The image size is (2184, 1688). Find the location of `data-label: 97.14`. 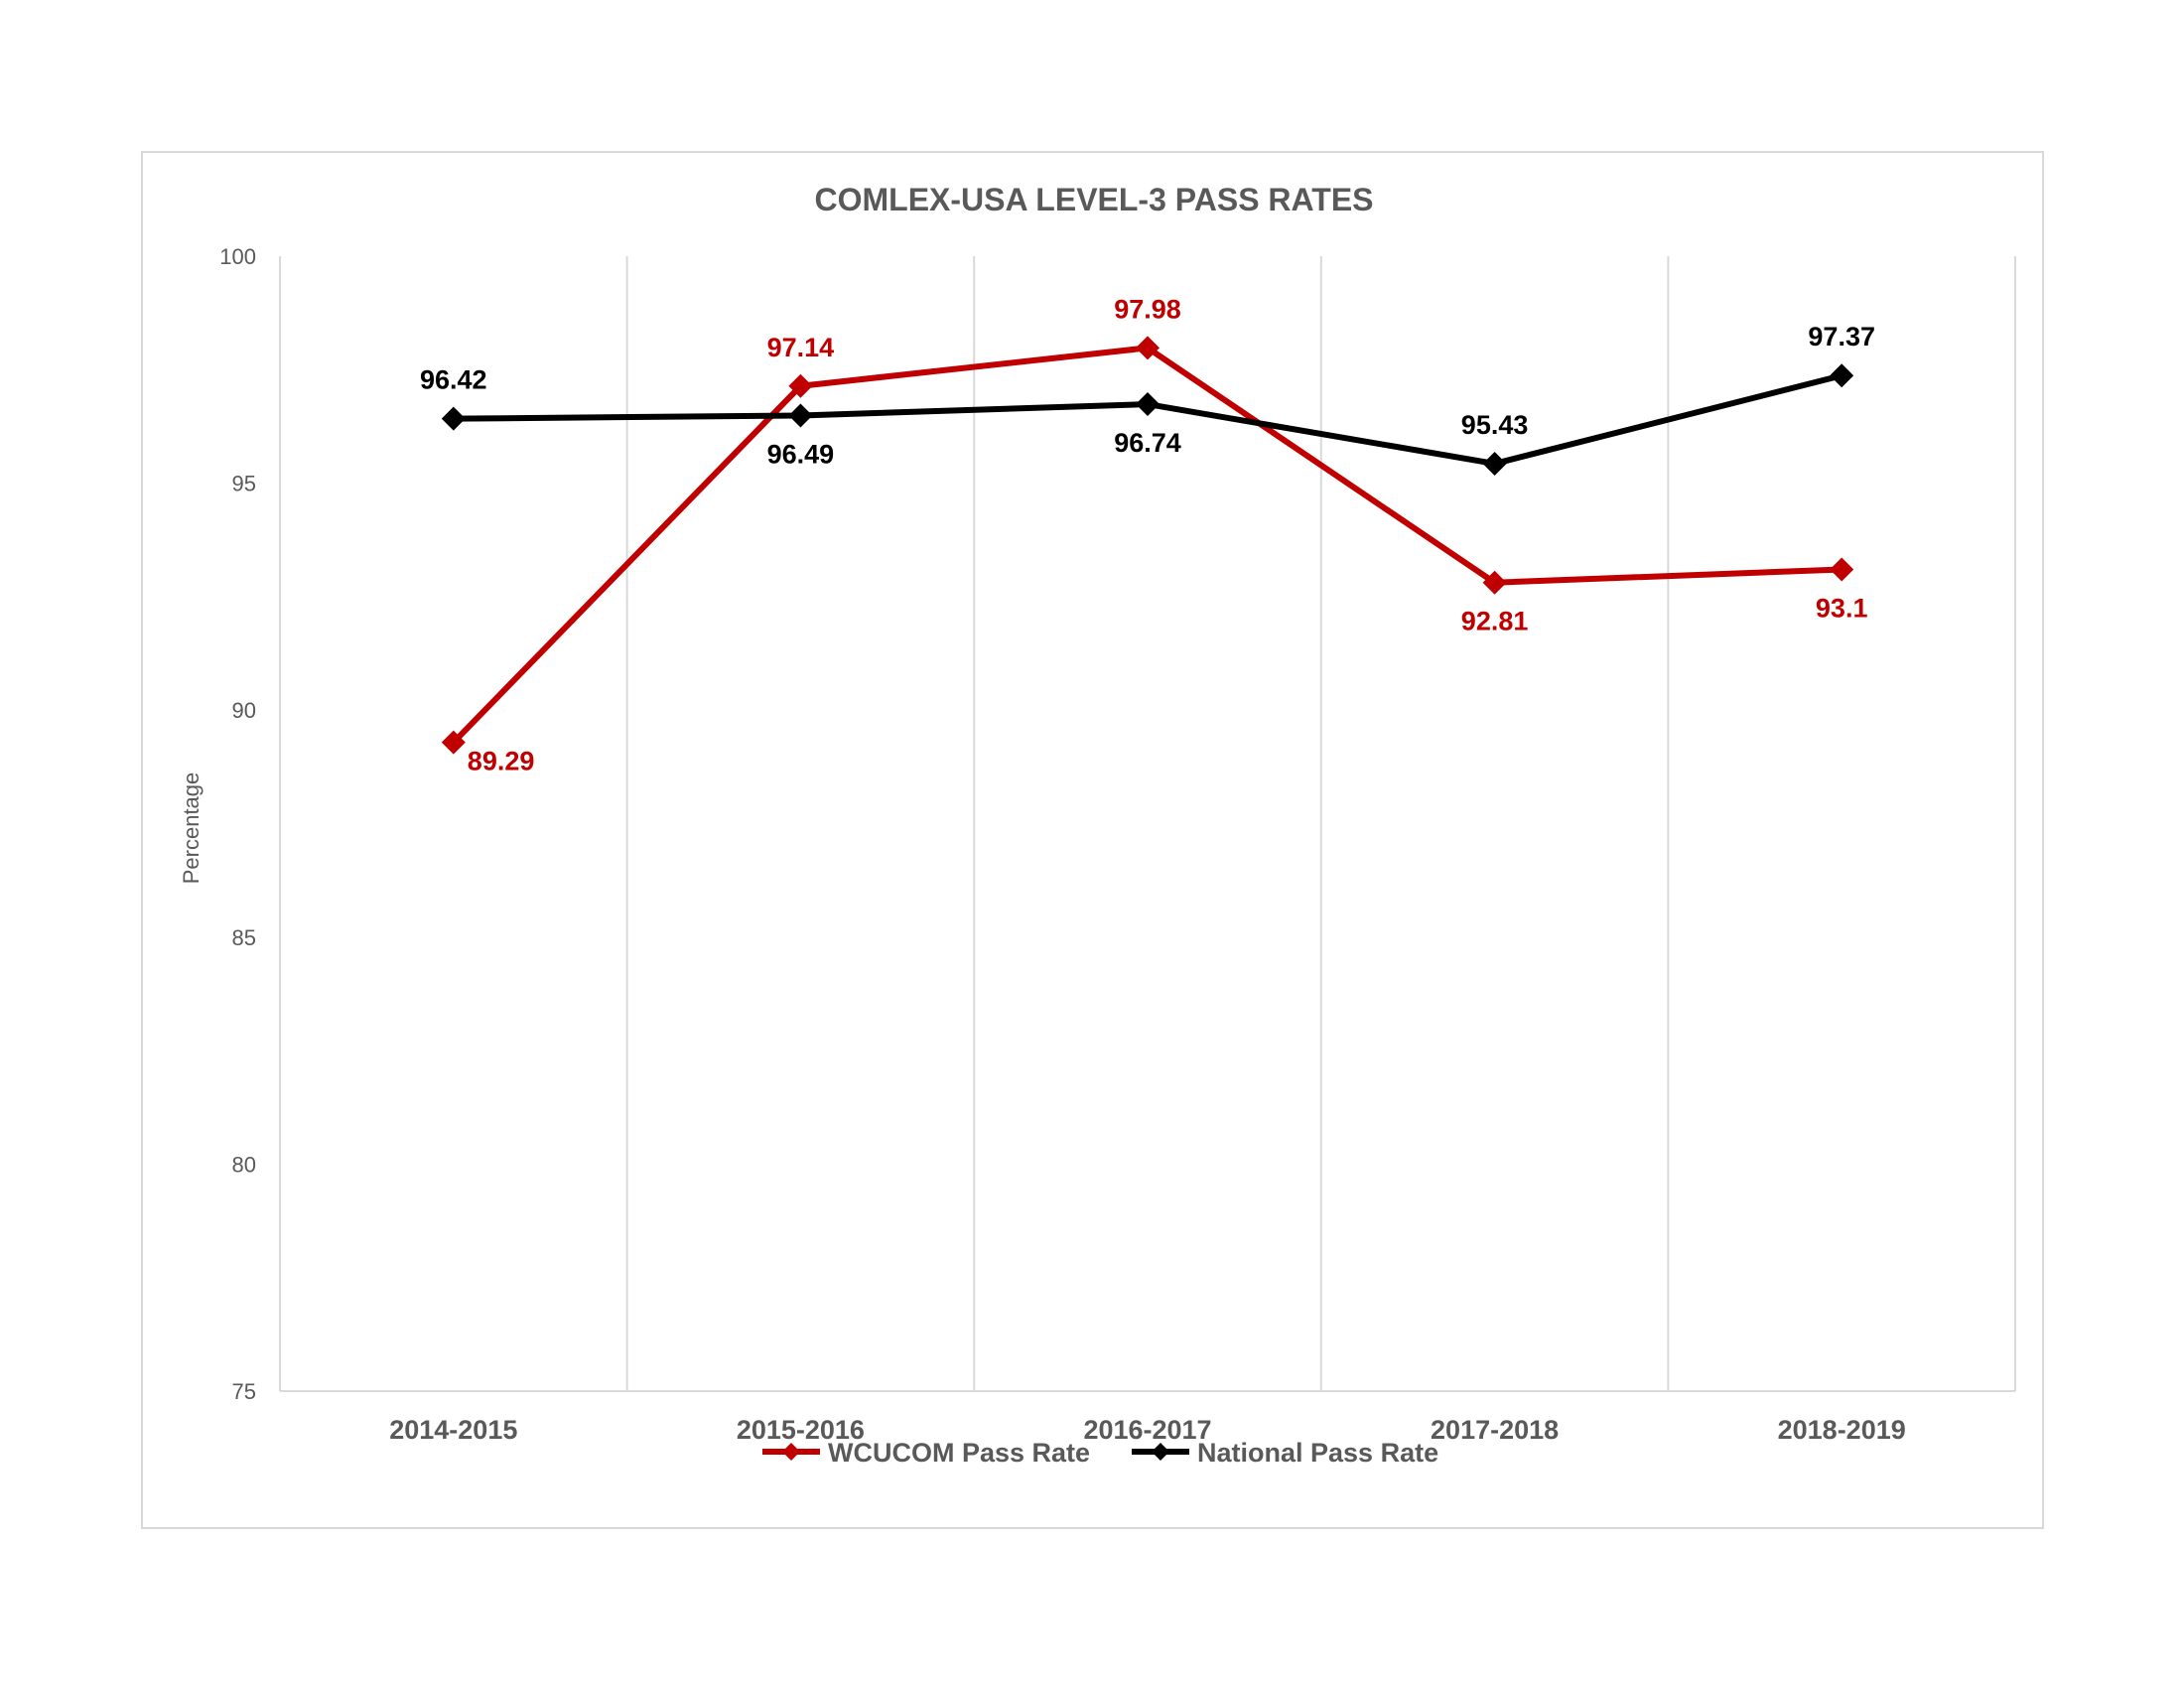

data-label: 97.14 is located at coordinates (801, 347).